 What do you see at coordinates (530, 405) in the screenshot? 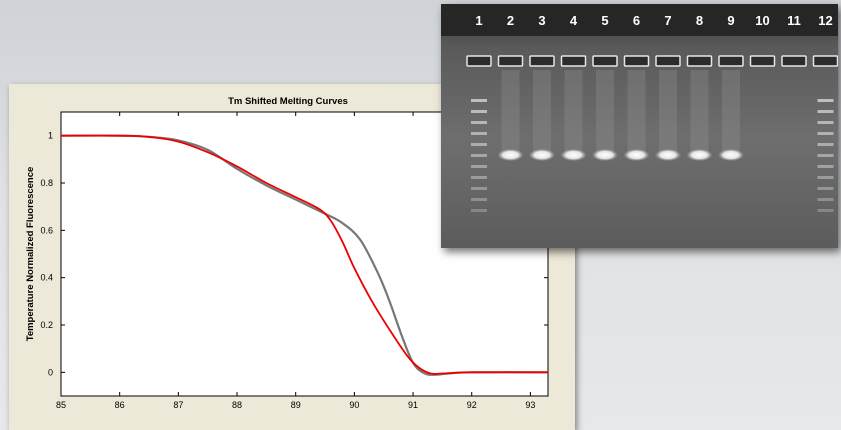
I see `x-tick-label: 93` at bounding box center [530, 405].